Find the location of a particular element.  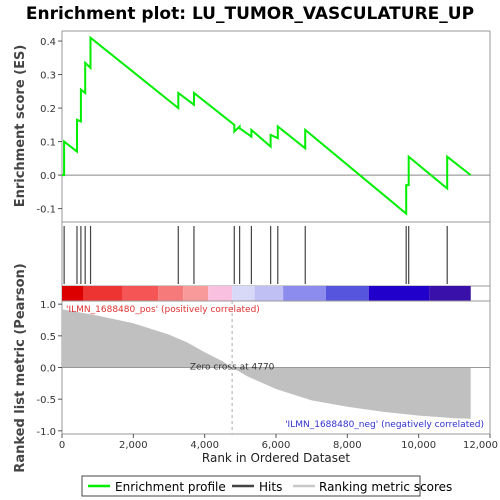

es-y-ticks: -0.1 0.0 0.1 0.2 0.3 0.4 is located at coordinates (49, 126).